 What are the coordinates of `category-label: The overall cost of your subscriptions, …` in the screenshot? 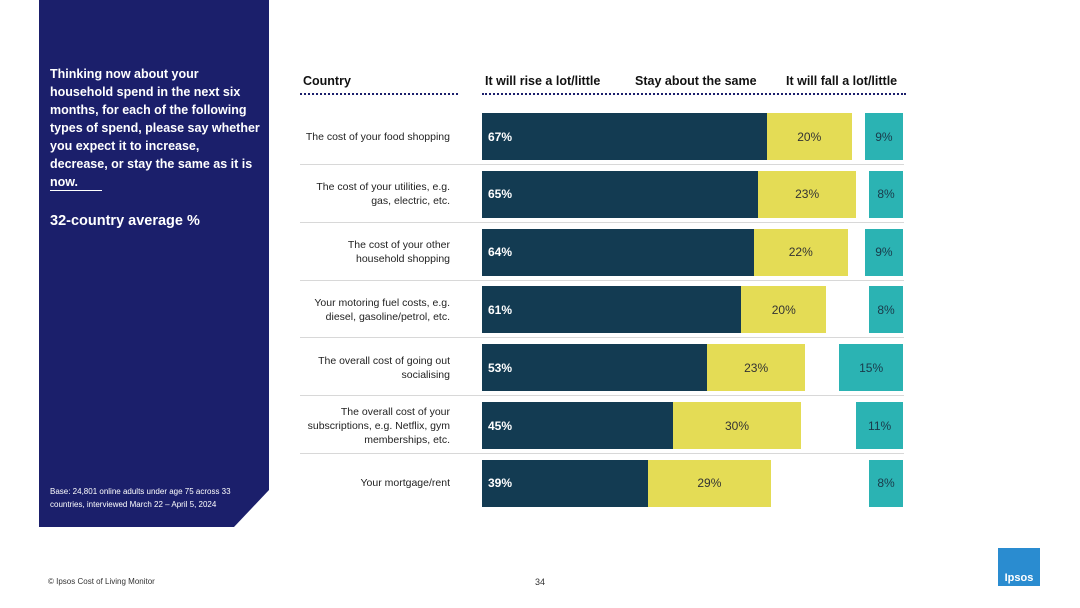 It's located at (375, 425).